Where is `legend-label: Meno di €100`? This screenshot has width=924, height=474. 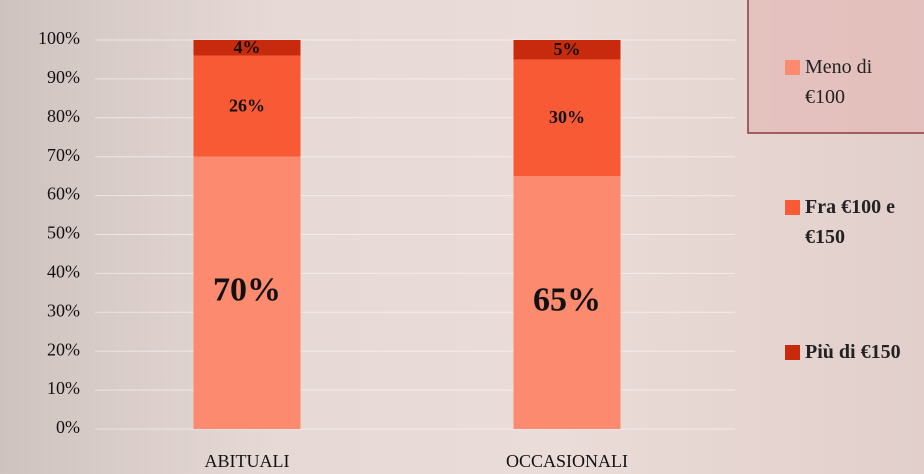
legend-label: Meno di €100 is located at coordinates (839, 82).